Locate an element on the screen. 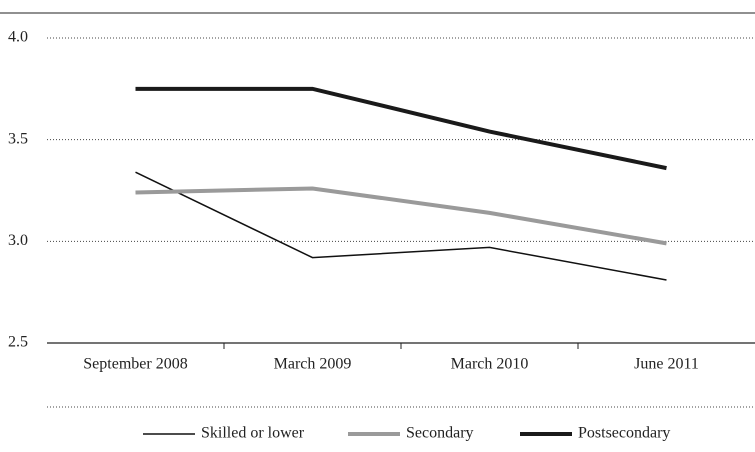 The width and height of the screenshot is (755, 452). y-tick-label: 3.0 is located at coordinates (18, 240).